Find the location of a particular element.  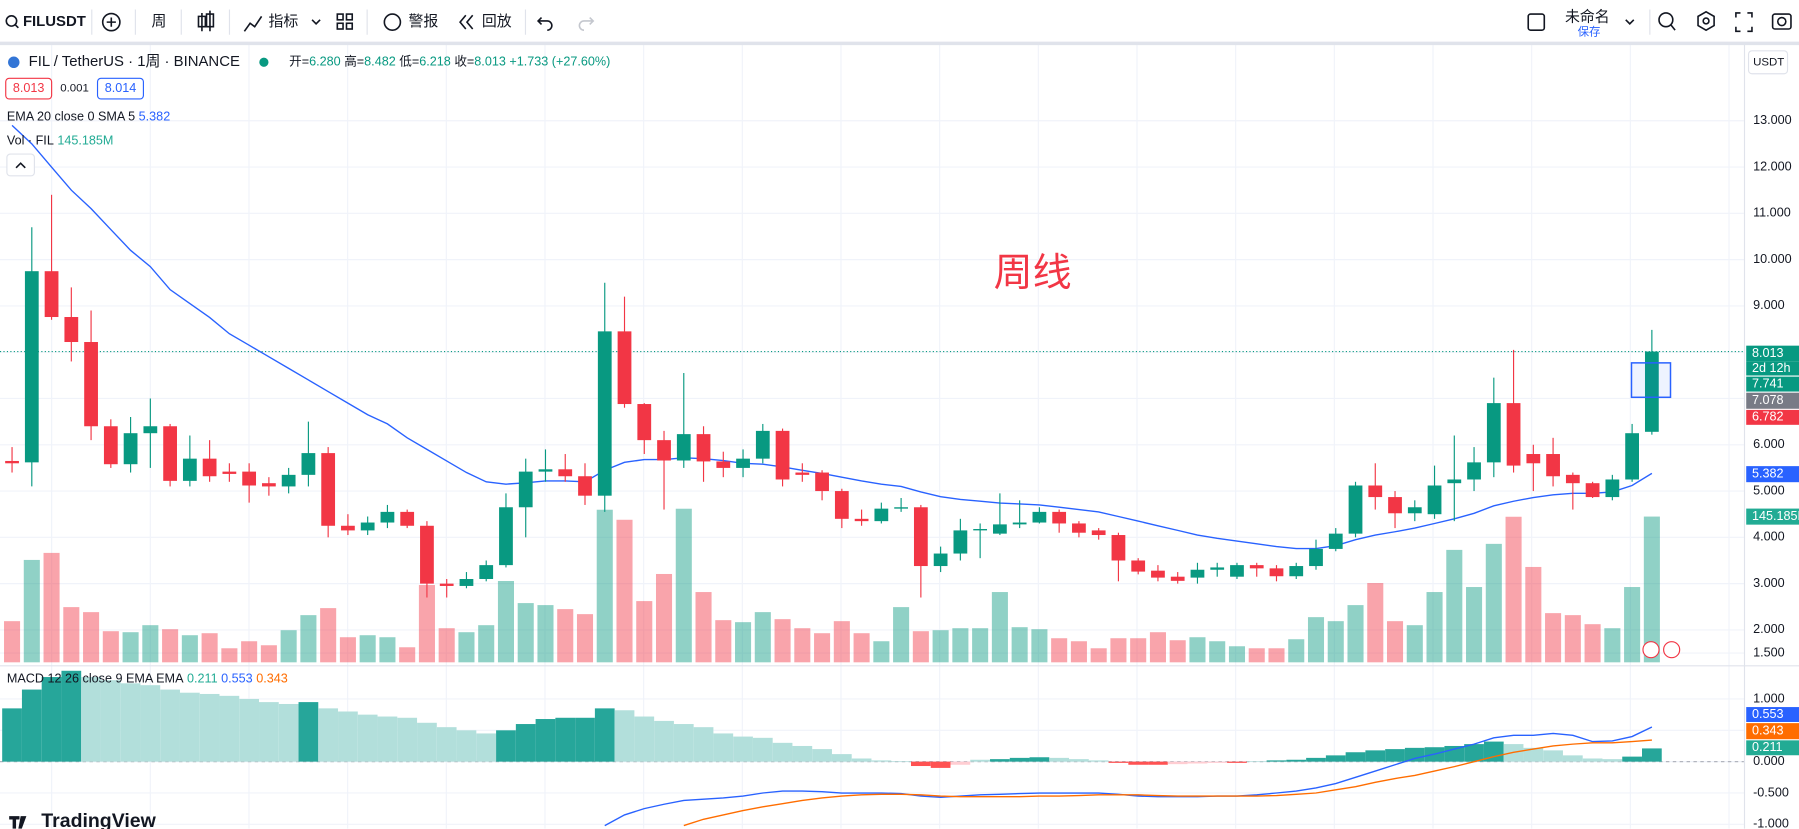

quick-search is located at coordinates (1666, 20).